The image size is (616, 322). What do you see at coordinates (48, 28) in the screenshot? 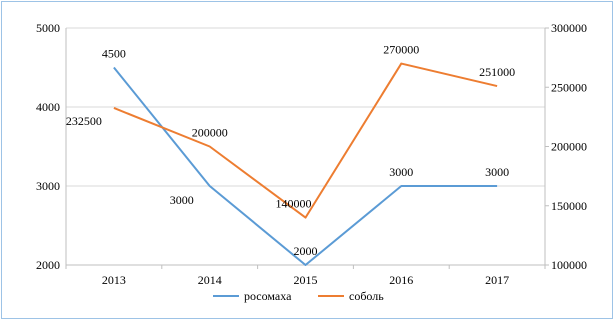
I see `y-left-tick-label: 5000` at bounding box center [48, 28].